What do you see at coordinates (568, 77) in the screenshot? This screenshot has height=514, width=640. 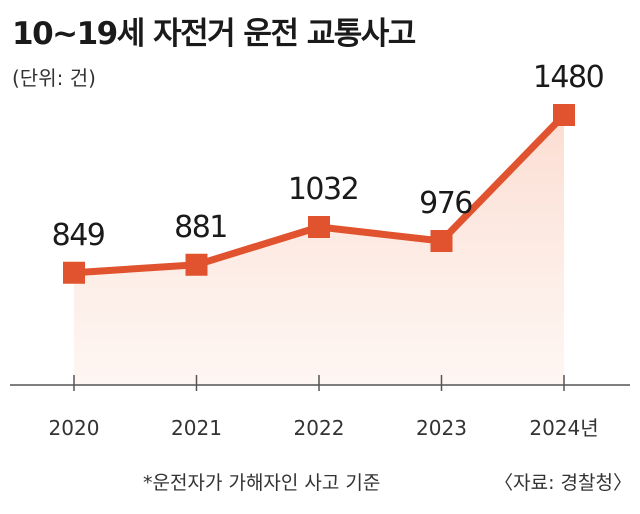 I see `data-label: 1480` at bounding box center [568, 77].